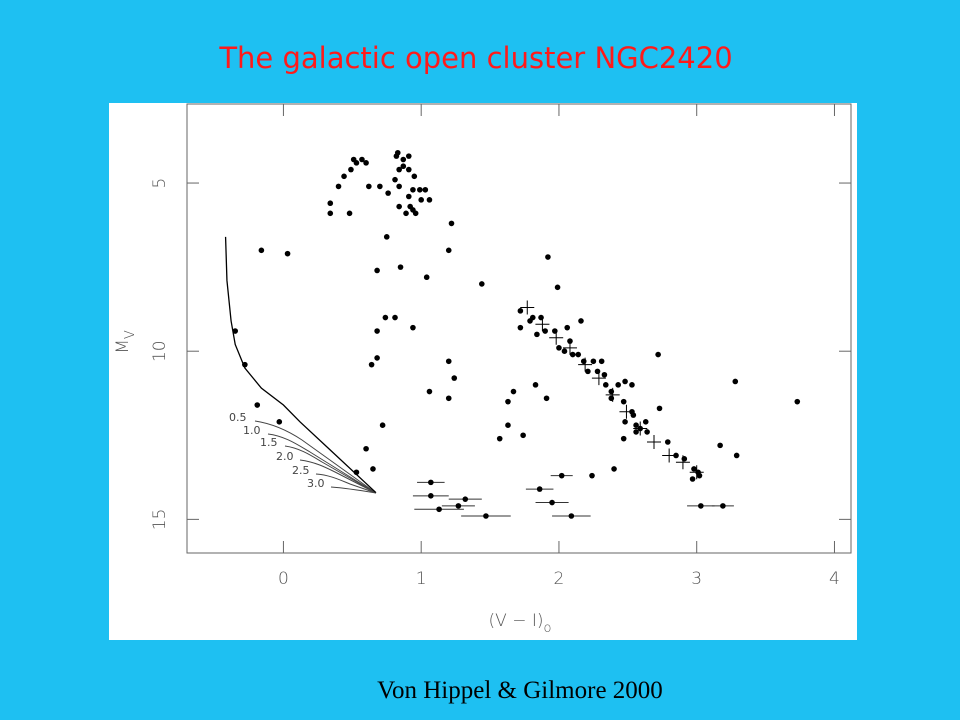 This screenshot has height=720, width=960. I want to click on y-tick-label: 10, so click(160, 351).